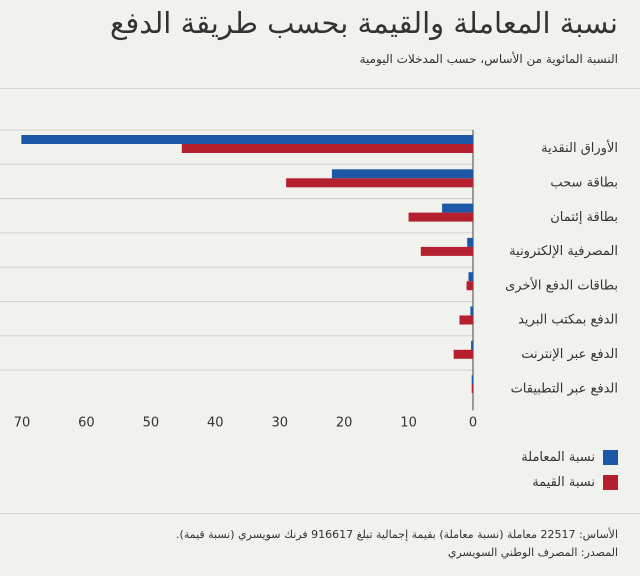 The height and width of the screenshot is (576, 640). Describe the element at coordinates (344, 422) in the screenshot. I see `x-tick-label: 20` at that location.